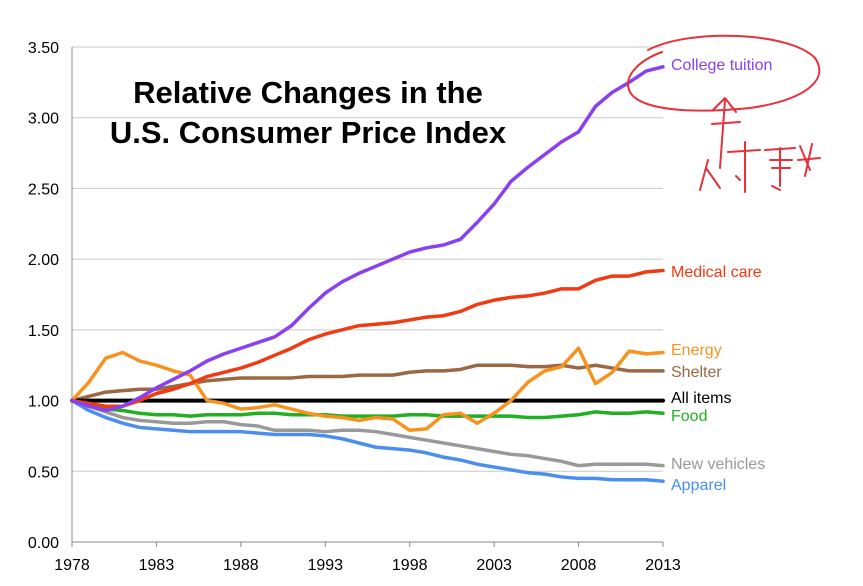 This screenshot has height=586, width=863. I want to click on x-tick-label: 2003, so click(494, 565).